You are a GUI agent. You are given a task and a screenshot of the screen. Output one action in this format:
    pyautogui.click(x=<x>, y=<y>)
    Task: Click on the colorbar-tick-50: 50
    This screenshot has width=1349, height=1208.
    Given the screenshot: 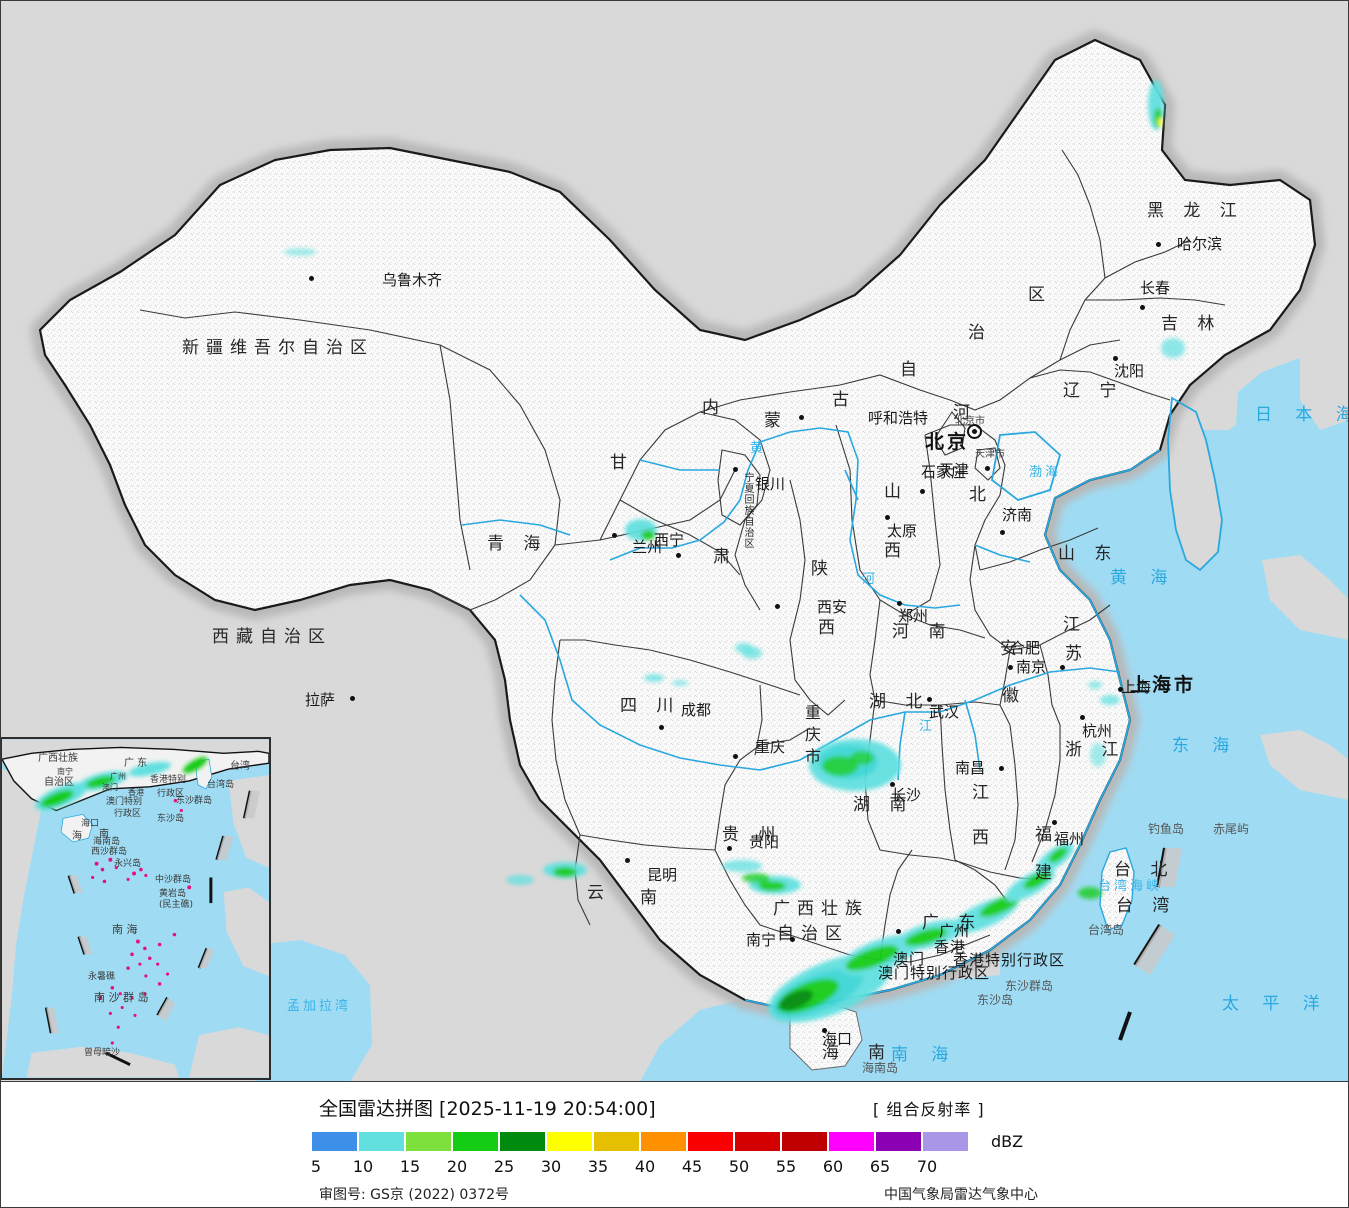 What is the action you would take?
    pyautogui.click(x=739, y=1166)
    